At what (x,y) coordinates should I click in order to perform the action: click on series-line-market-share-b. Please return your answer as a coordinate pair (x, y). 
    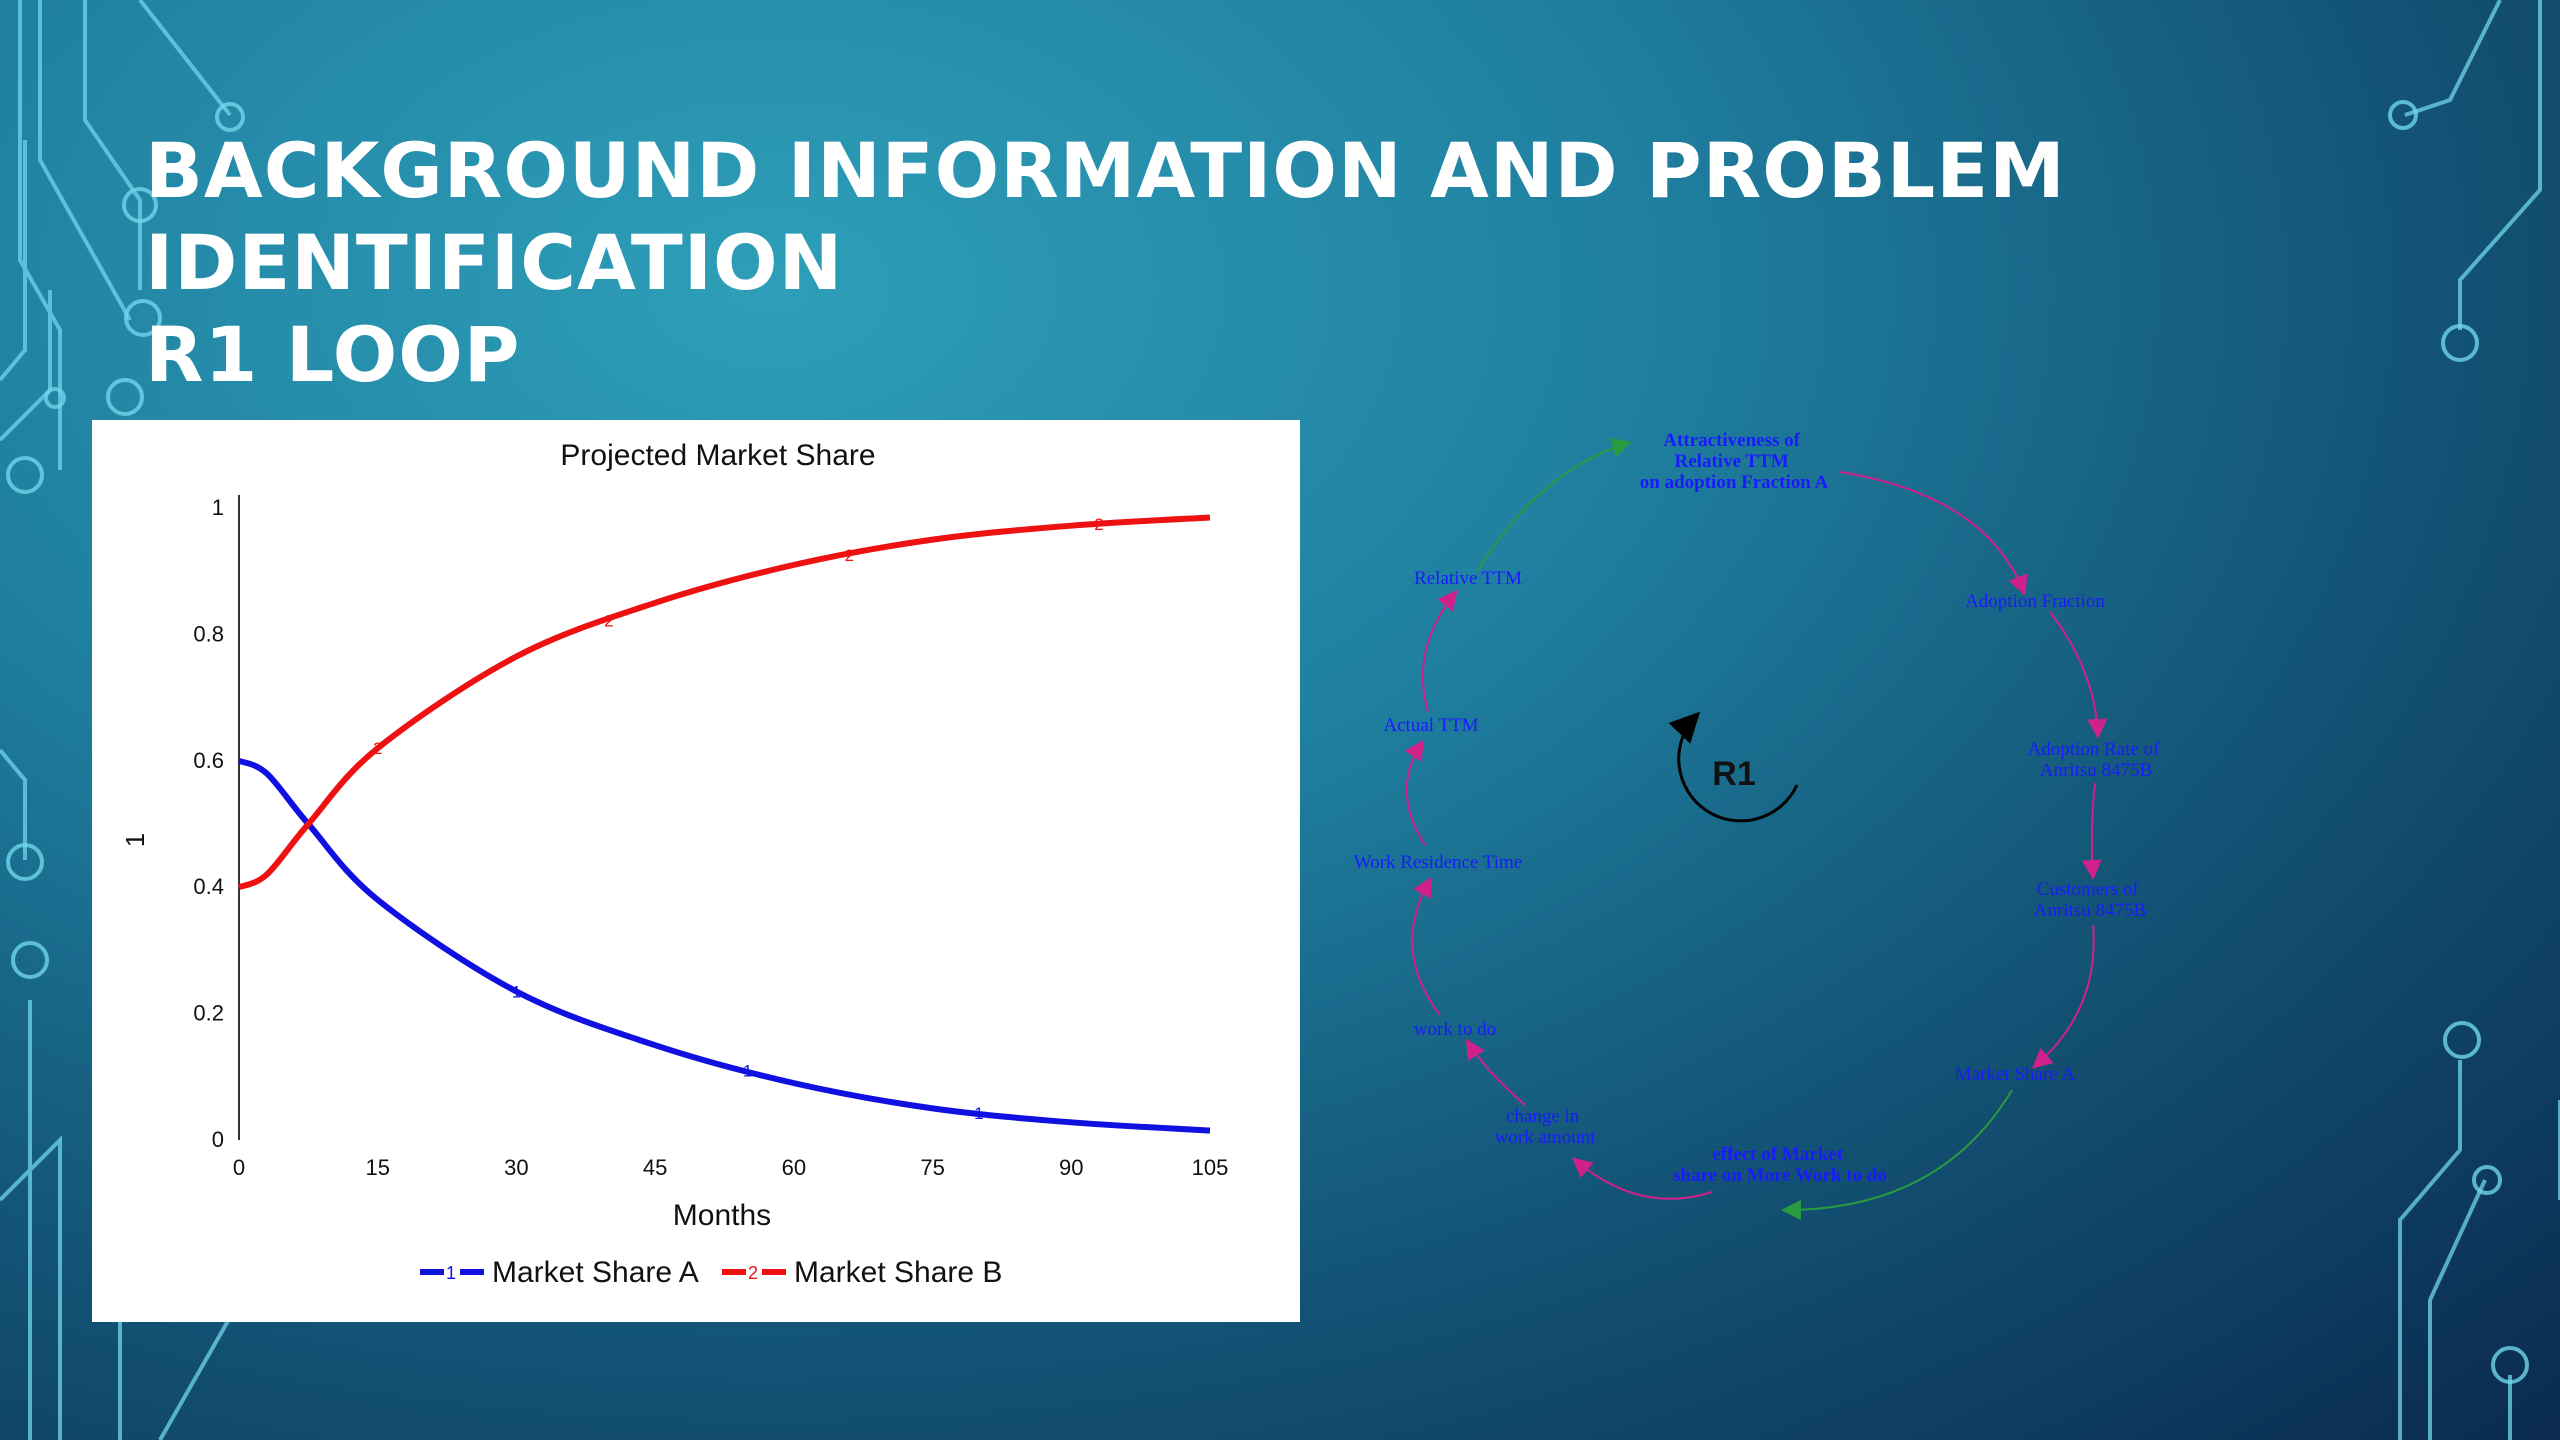
    Looking at the image, I should click on (724, 702).